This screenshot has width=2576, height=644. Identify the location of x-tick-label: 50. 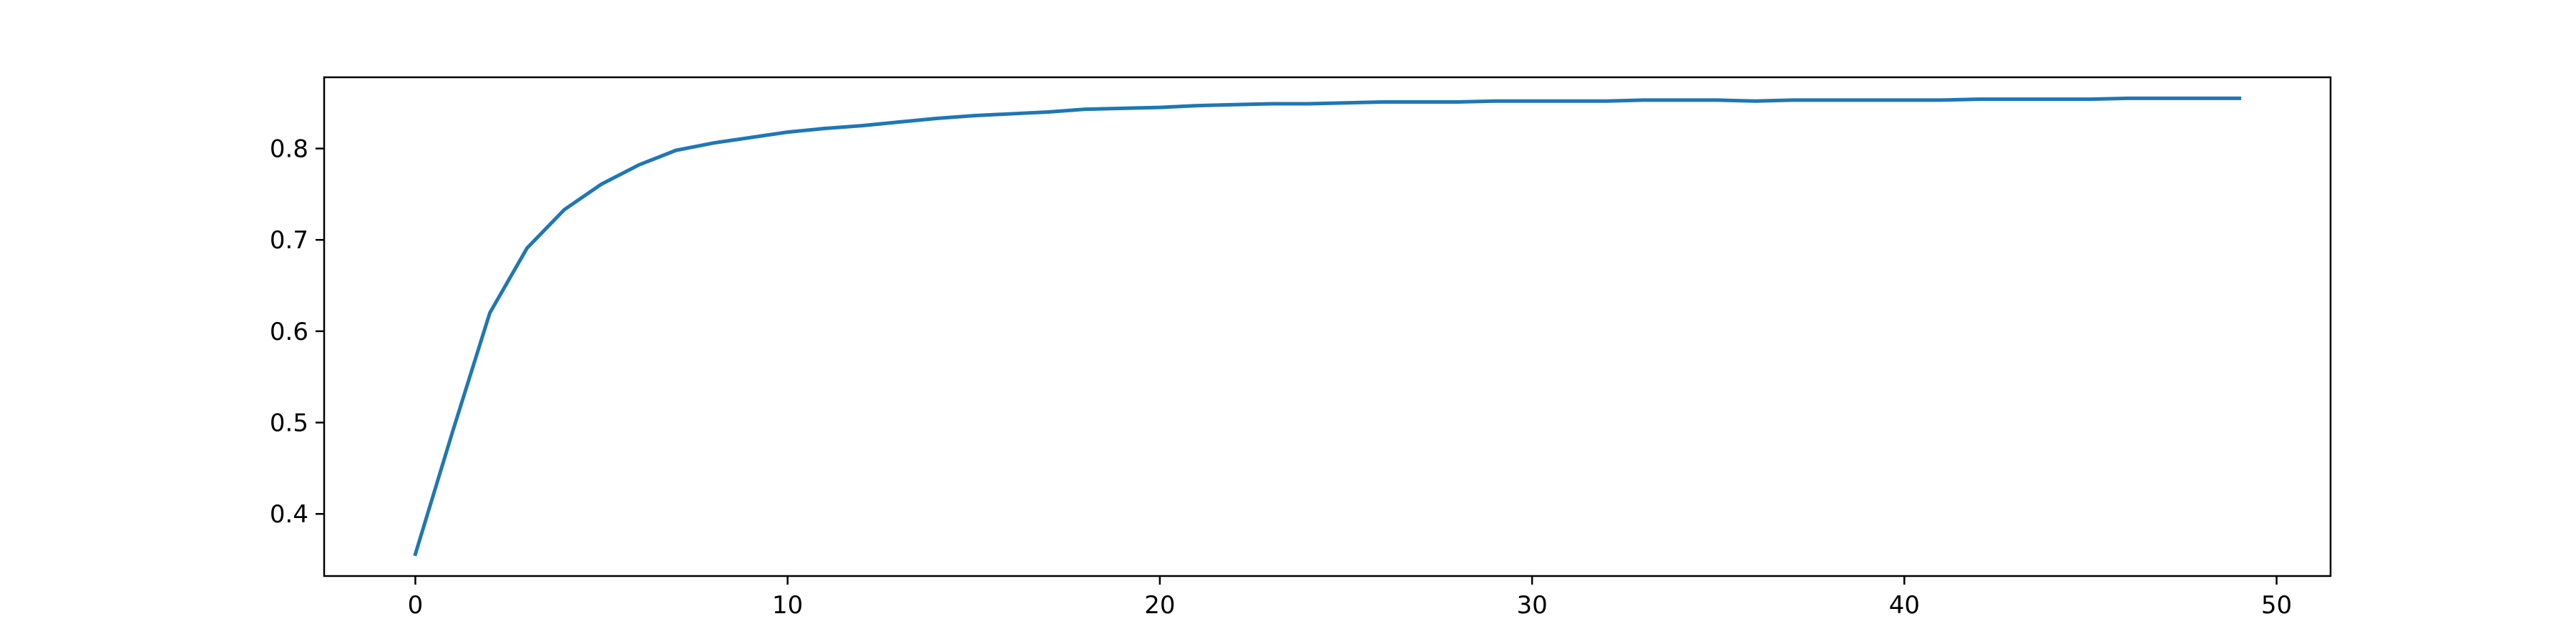
(2276, 605).